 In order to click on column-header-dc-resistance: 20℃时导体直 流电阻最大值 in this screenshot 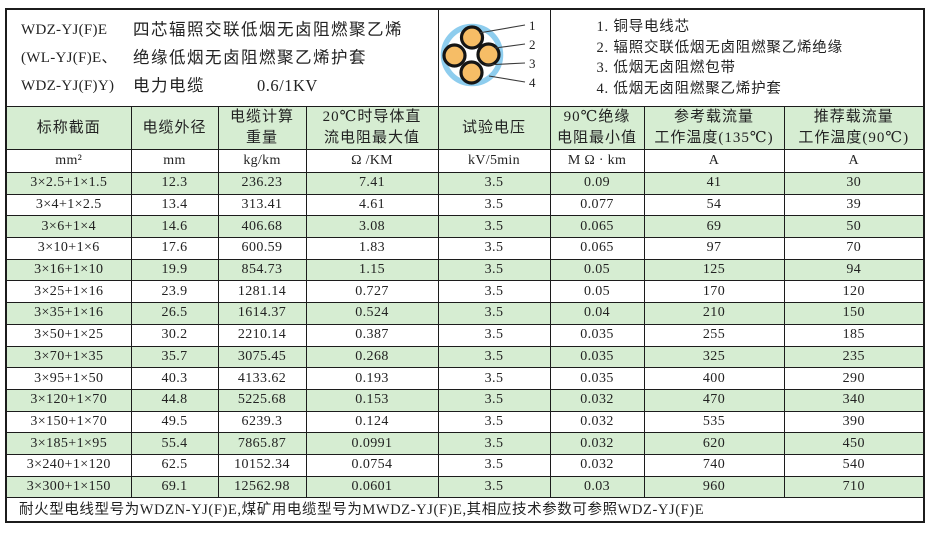, I will do `click(372, 128)`.